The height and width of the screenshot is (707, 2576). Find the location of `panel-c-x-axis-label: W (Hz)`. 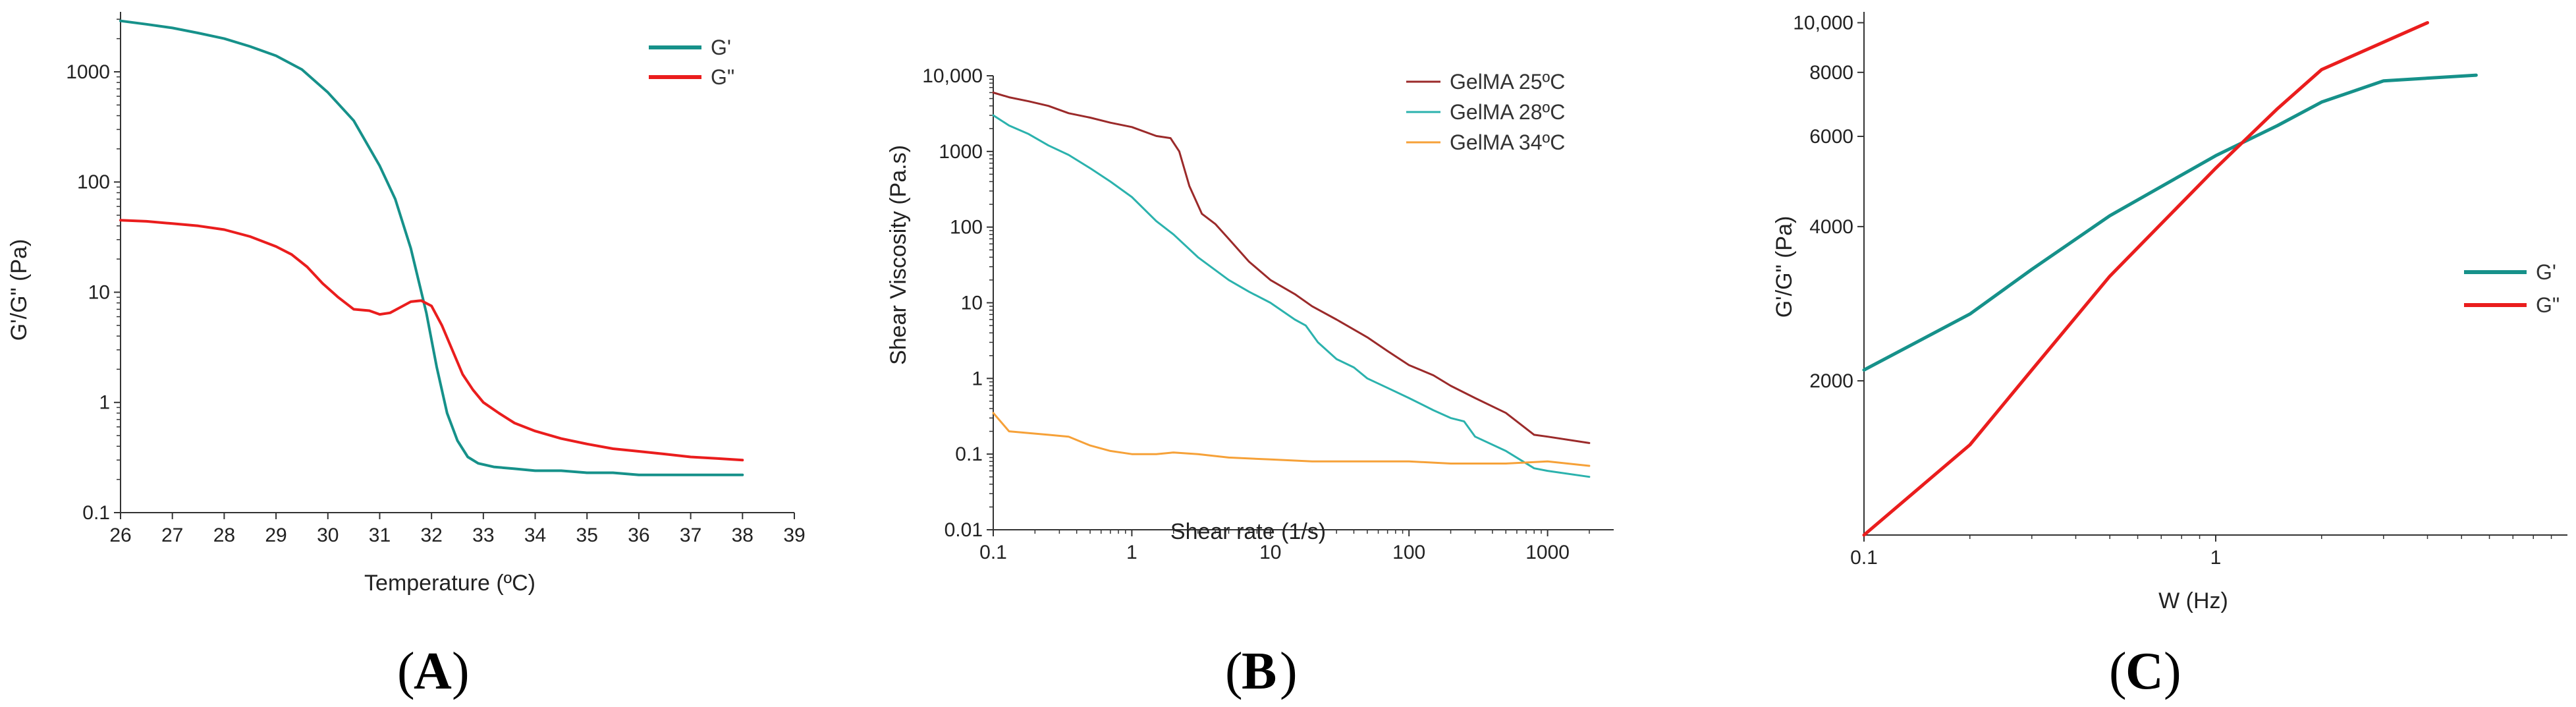

panel-c-x-axis-label: W (Hz) is located at coordinates (2193, 601).